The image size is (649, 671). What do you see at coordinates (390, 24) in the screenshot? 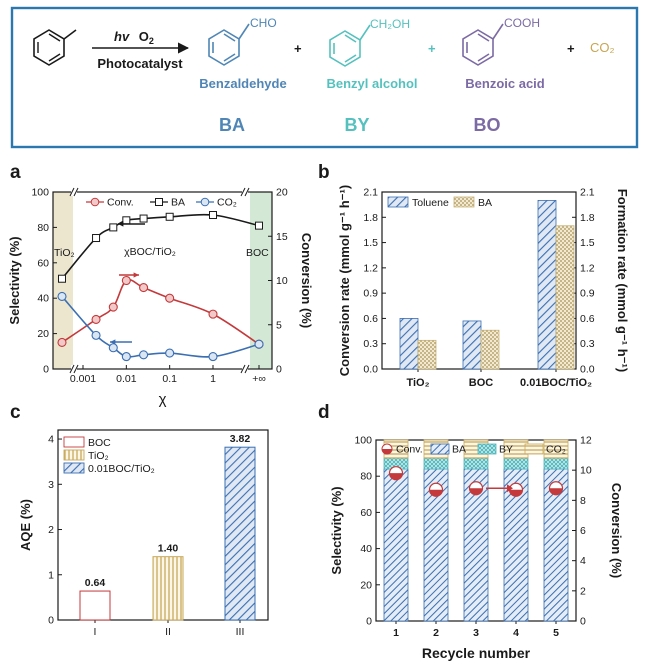
I see `benzyl-alcohol-formula: CH₂OH` at bounding box center [390, 24].